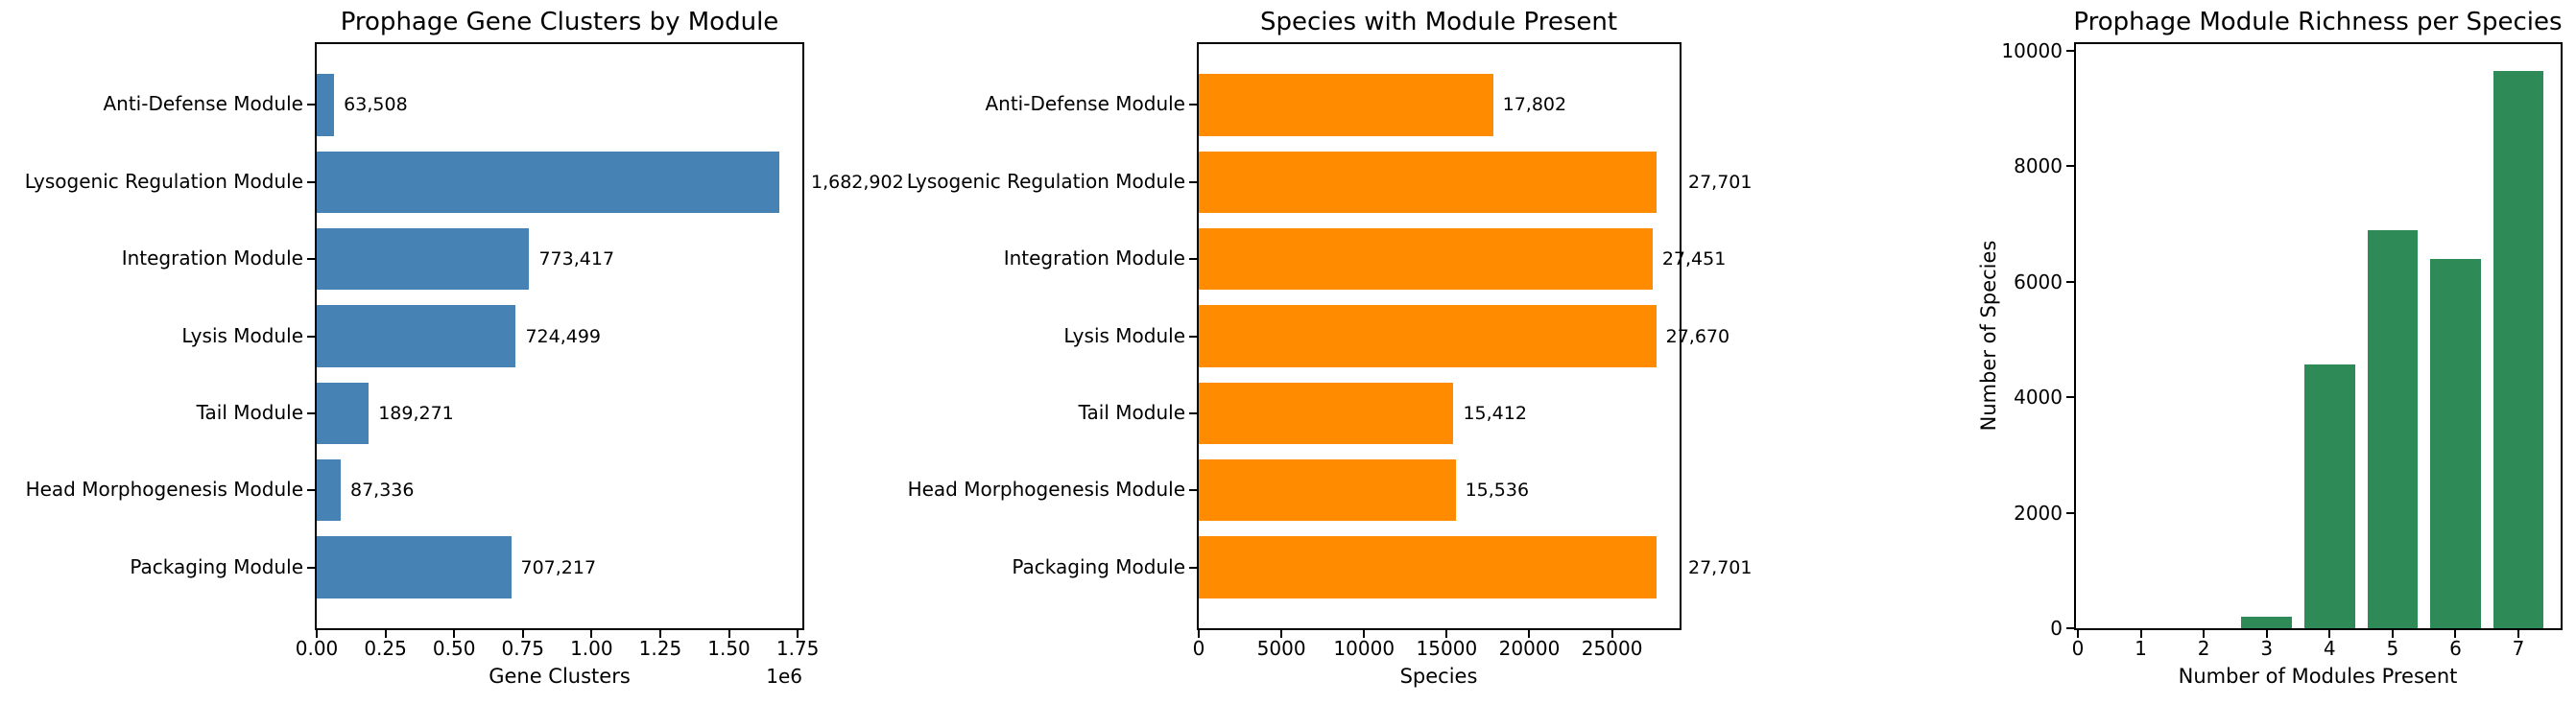 The width and height of the screenshot is (2576, 704). What do you see at coordinates (1497, 491) in the screenshot?
I see `bar-value-label: 15,536` at bounding box center [1497, 491].